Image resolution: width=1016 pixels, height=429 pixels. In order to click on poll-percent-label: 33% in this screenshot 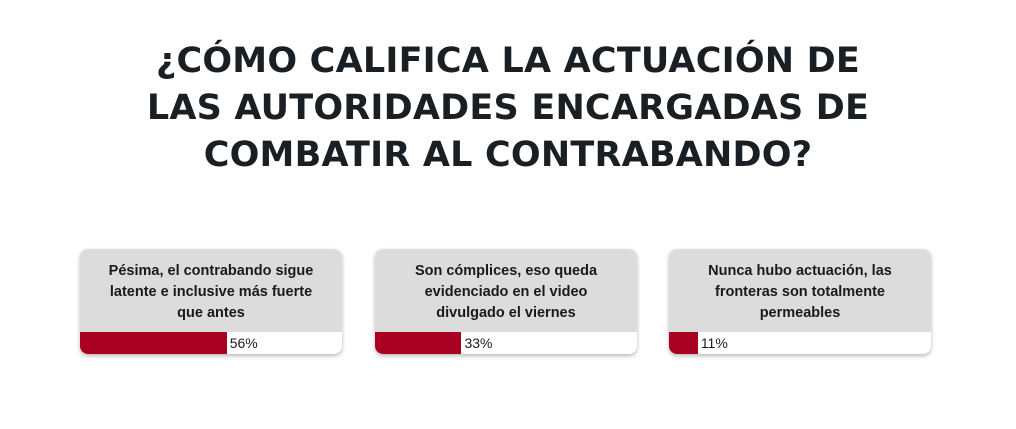, I will do `click(478, 343)`.